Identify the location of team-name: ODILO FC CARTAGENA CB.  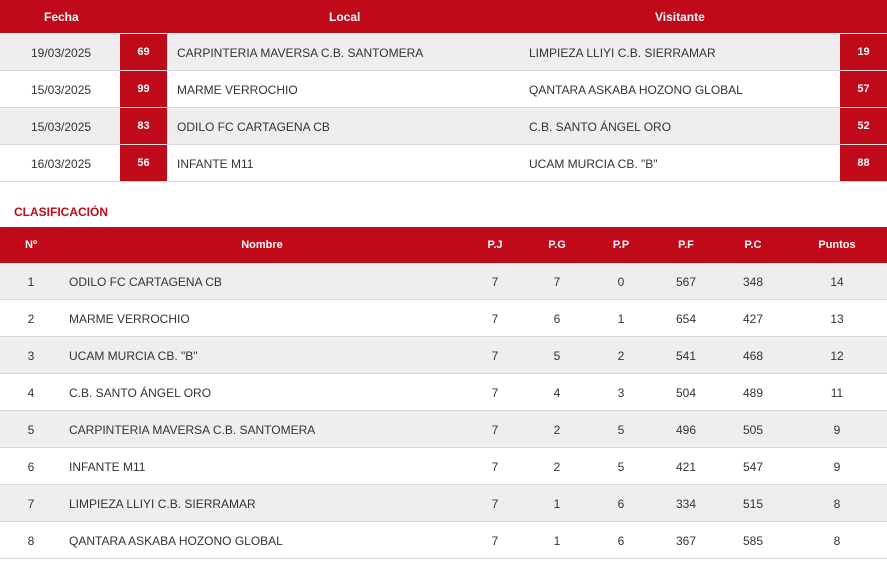
(145, 282).